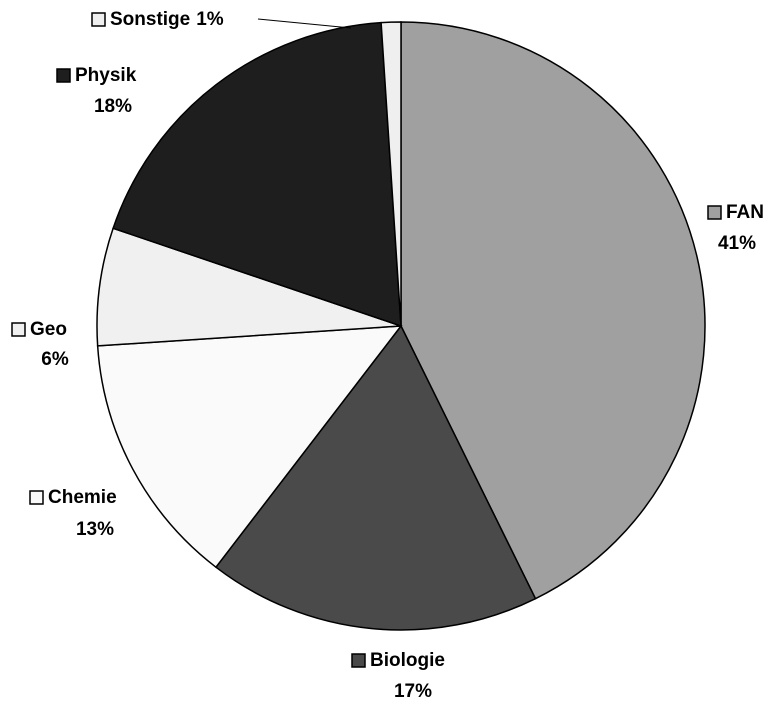 Image resolution: width=779 pixels, height=704 pixels. Describe the element at coordinates (413, 691) in the screenshot. I see `value-label: 17%` at that location.